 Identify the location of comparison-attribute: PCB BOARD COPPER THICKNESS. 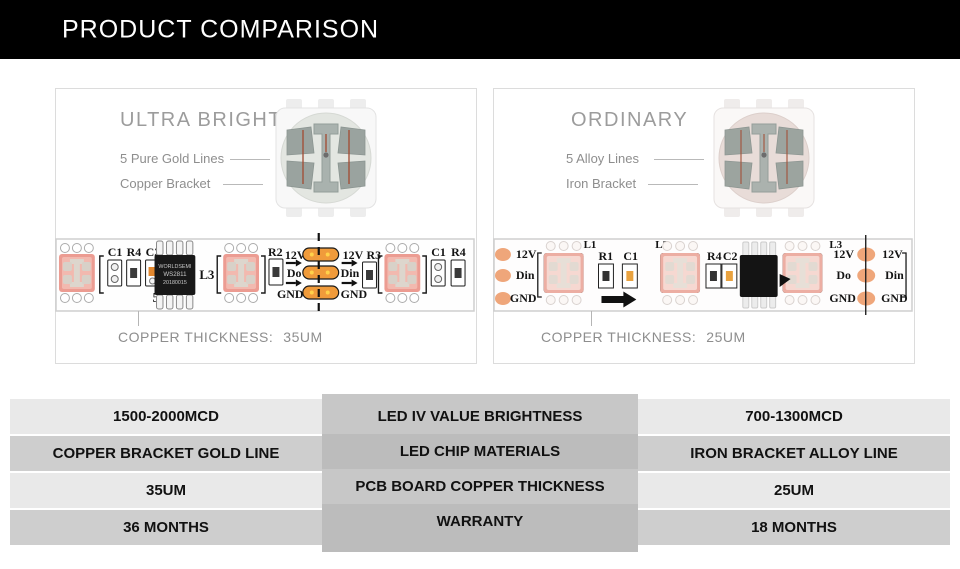
(480, 486).